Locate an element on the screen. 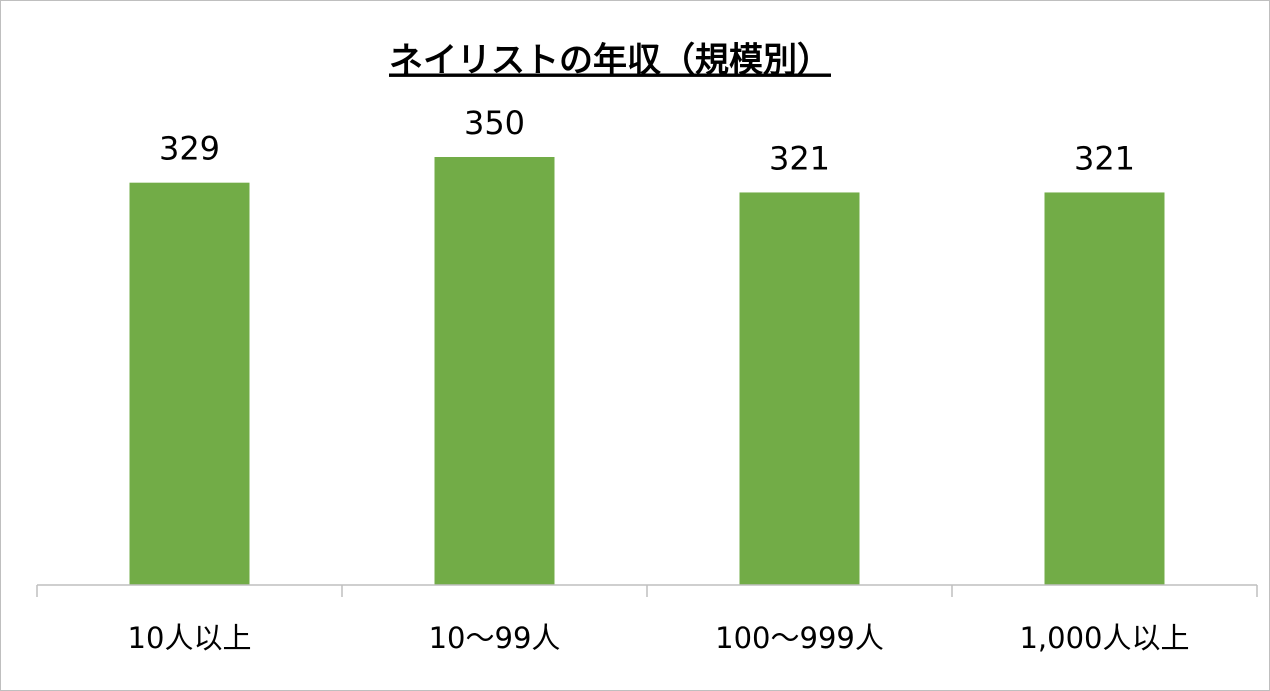 Image resolution: width=1270 pixels, height=691 pixels. value-label: 329 is located at coordinates (189, 149).